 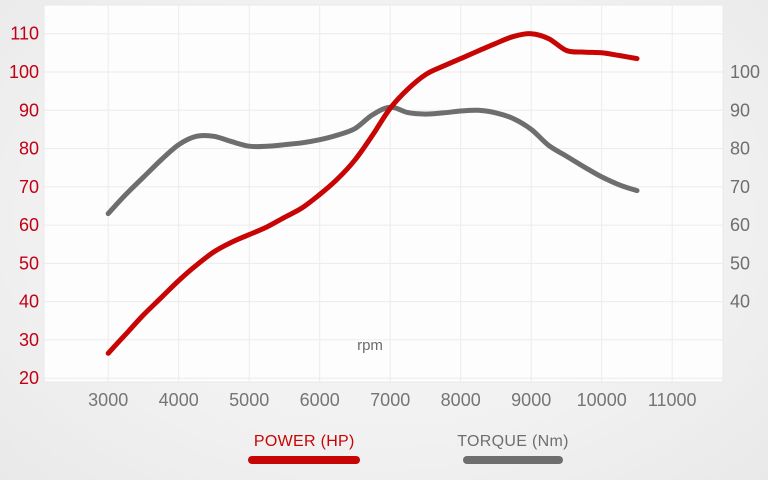 I want to click on y-axis-right-tick-label: 40, so click(x=740, y=302).